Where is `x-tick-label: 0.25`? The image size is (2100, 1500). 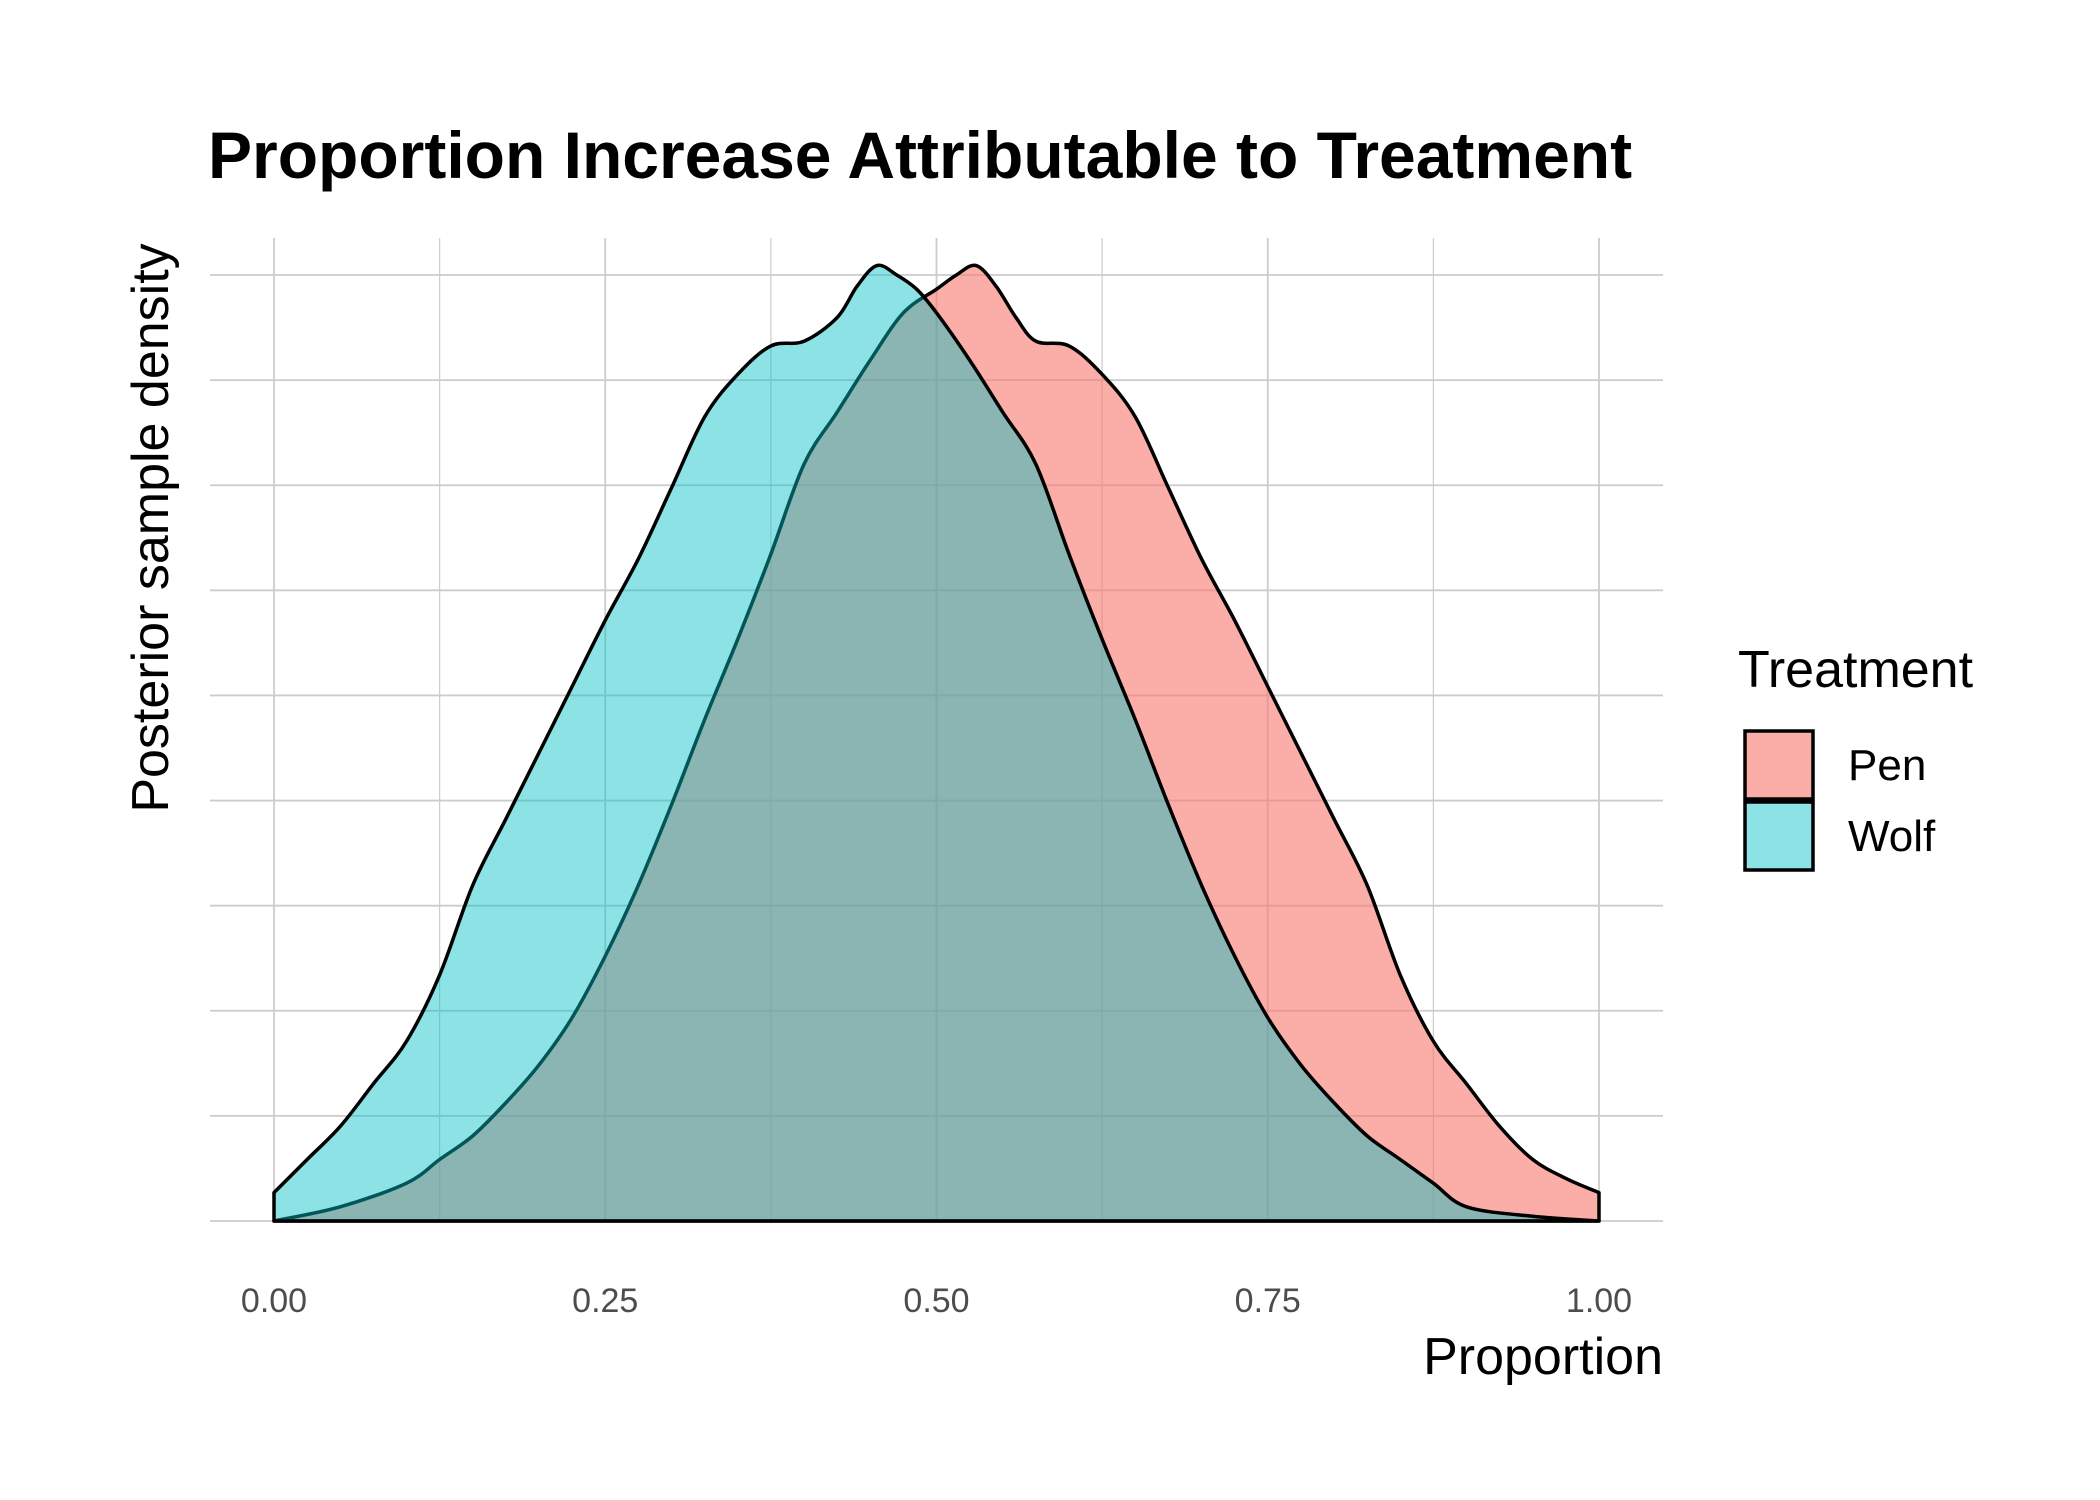 x-tick-label: 0.25 is located at coordinates (605, 1301).